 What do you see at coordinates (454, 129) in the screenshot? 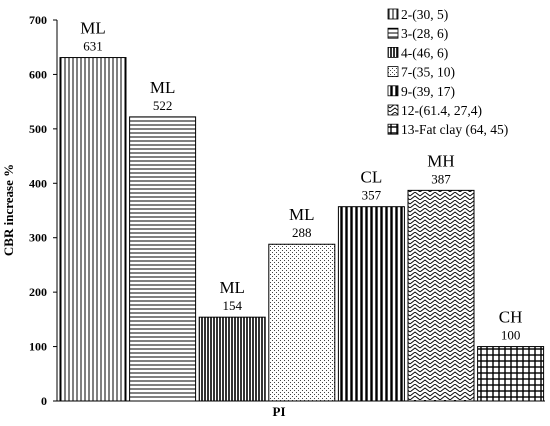
I see `legend-entry-label: 13-Fat clay (64, 45)` at bounding box center [454, 129].